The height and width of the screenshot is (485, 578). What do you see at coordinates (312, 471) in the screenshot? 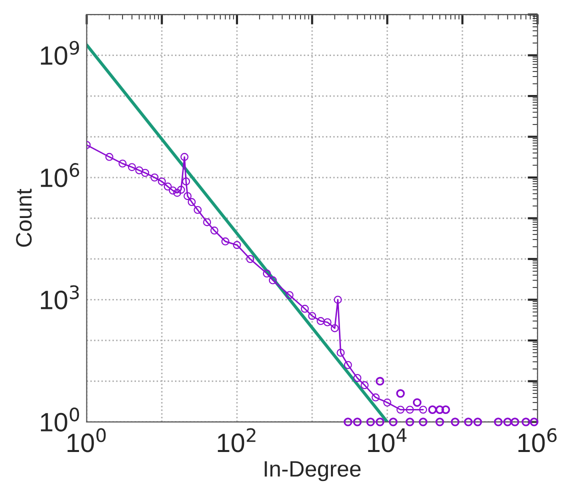
I see `x-axis-title: In-Degree` at bounding box center [312, 471].